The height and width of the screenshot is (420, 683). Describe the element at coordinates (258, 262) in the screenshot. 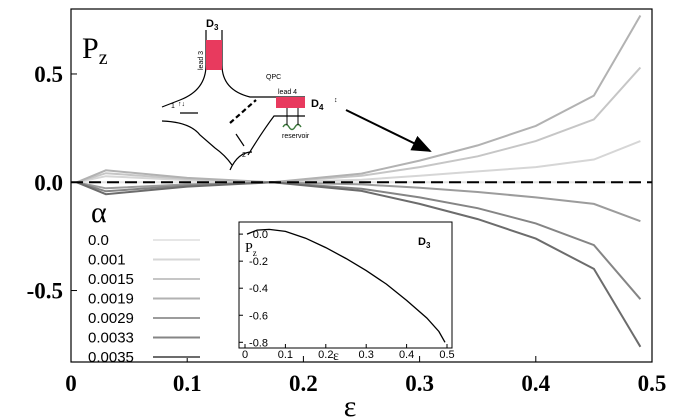

I see `inset-y-tick-label: -0.2` at that location.